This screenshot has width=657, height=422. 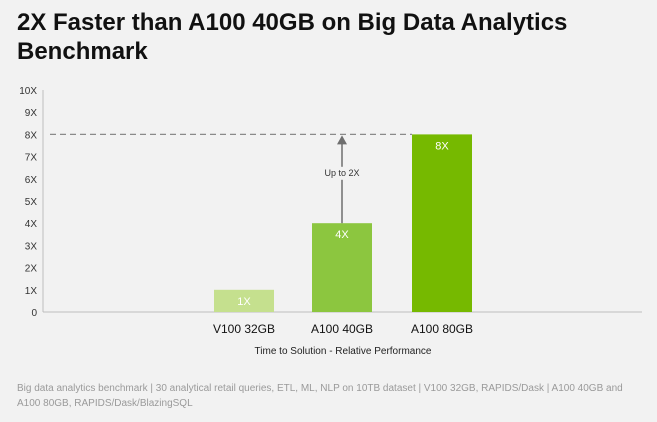 I want to click on y-tick-label: 4X, so click(x=31, y=224).